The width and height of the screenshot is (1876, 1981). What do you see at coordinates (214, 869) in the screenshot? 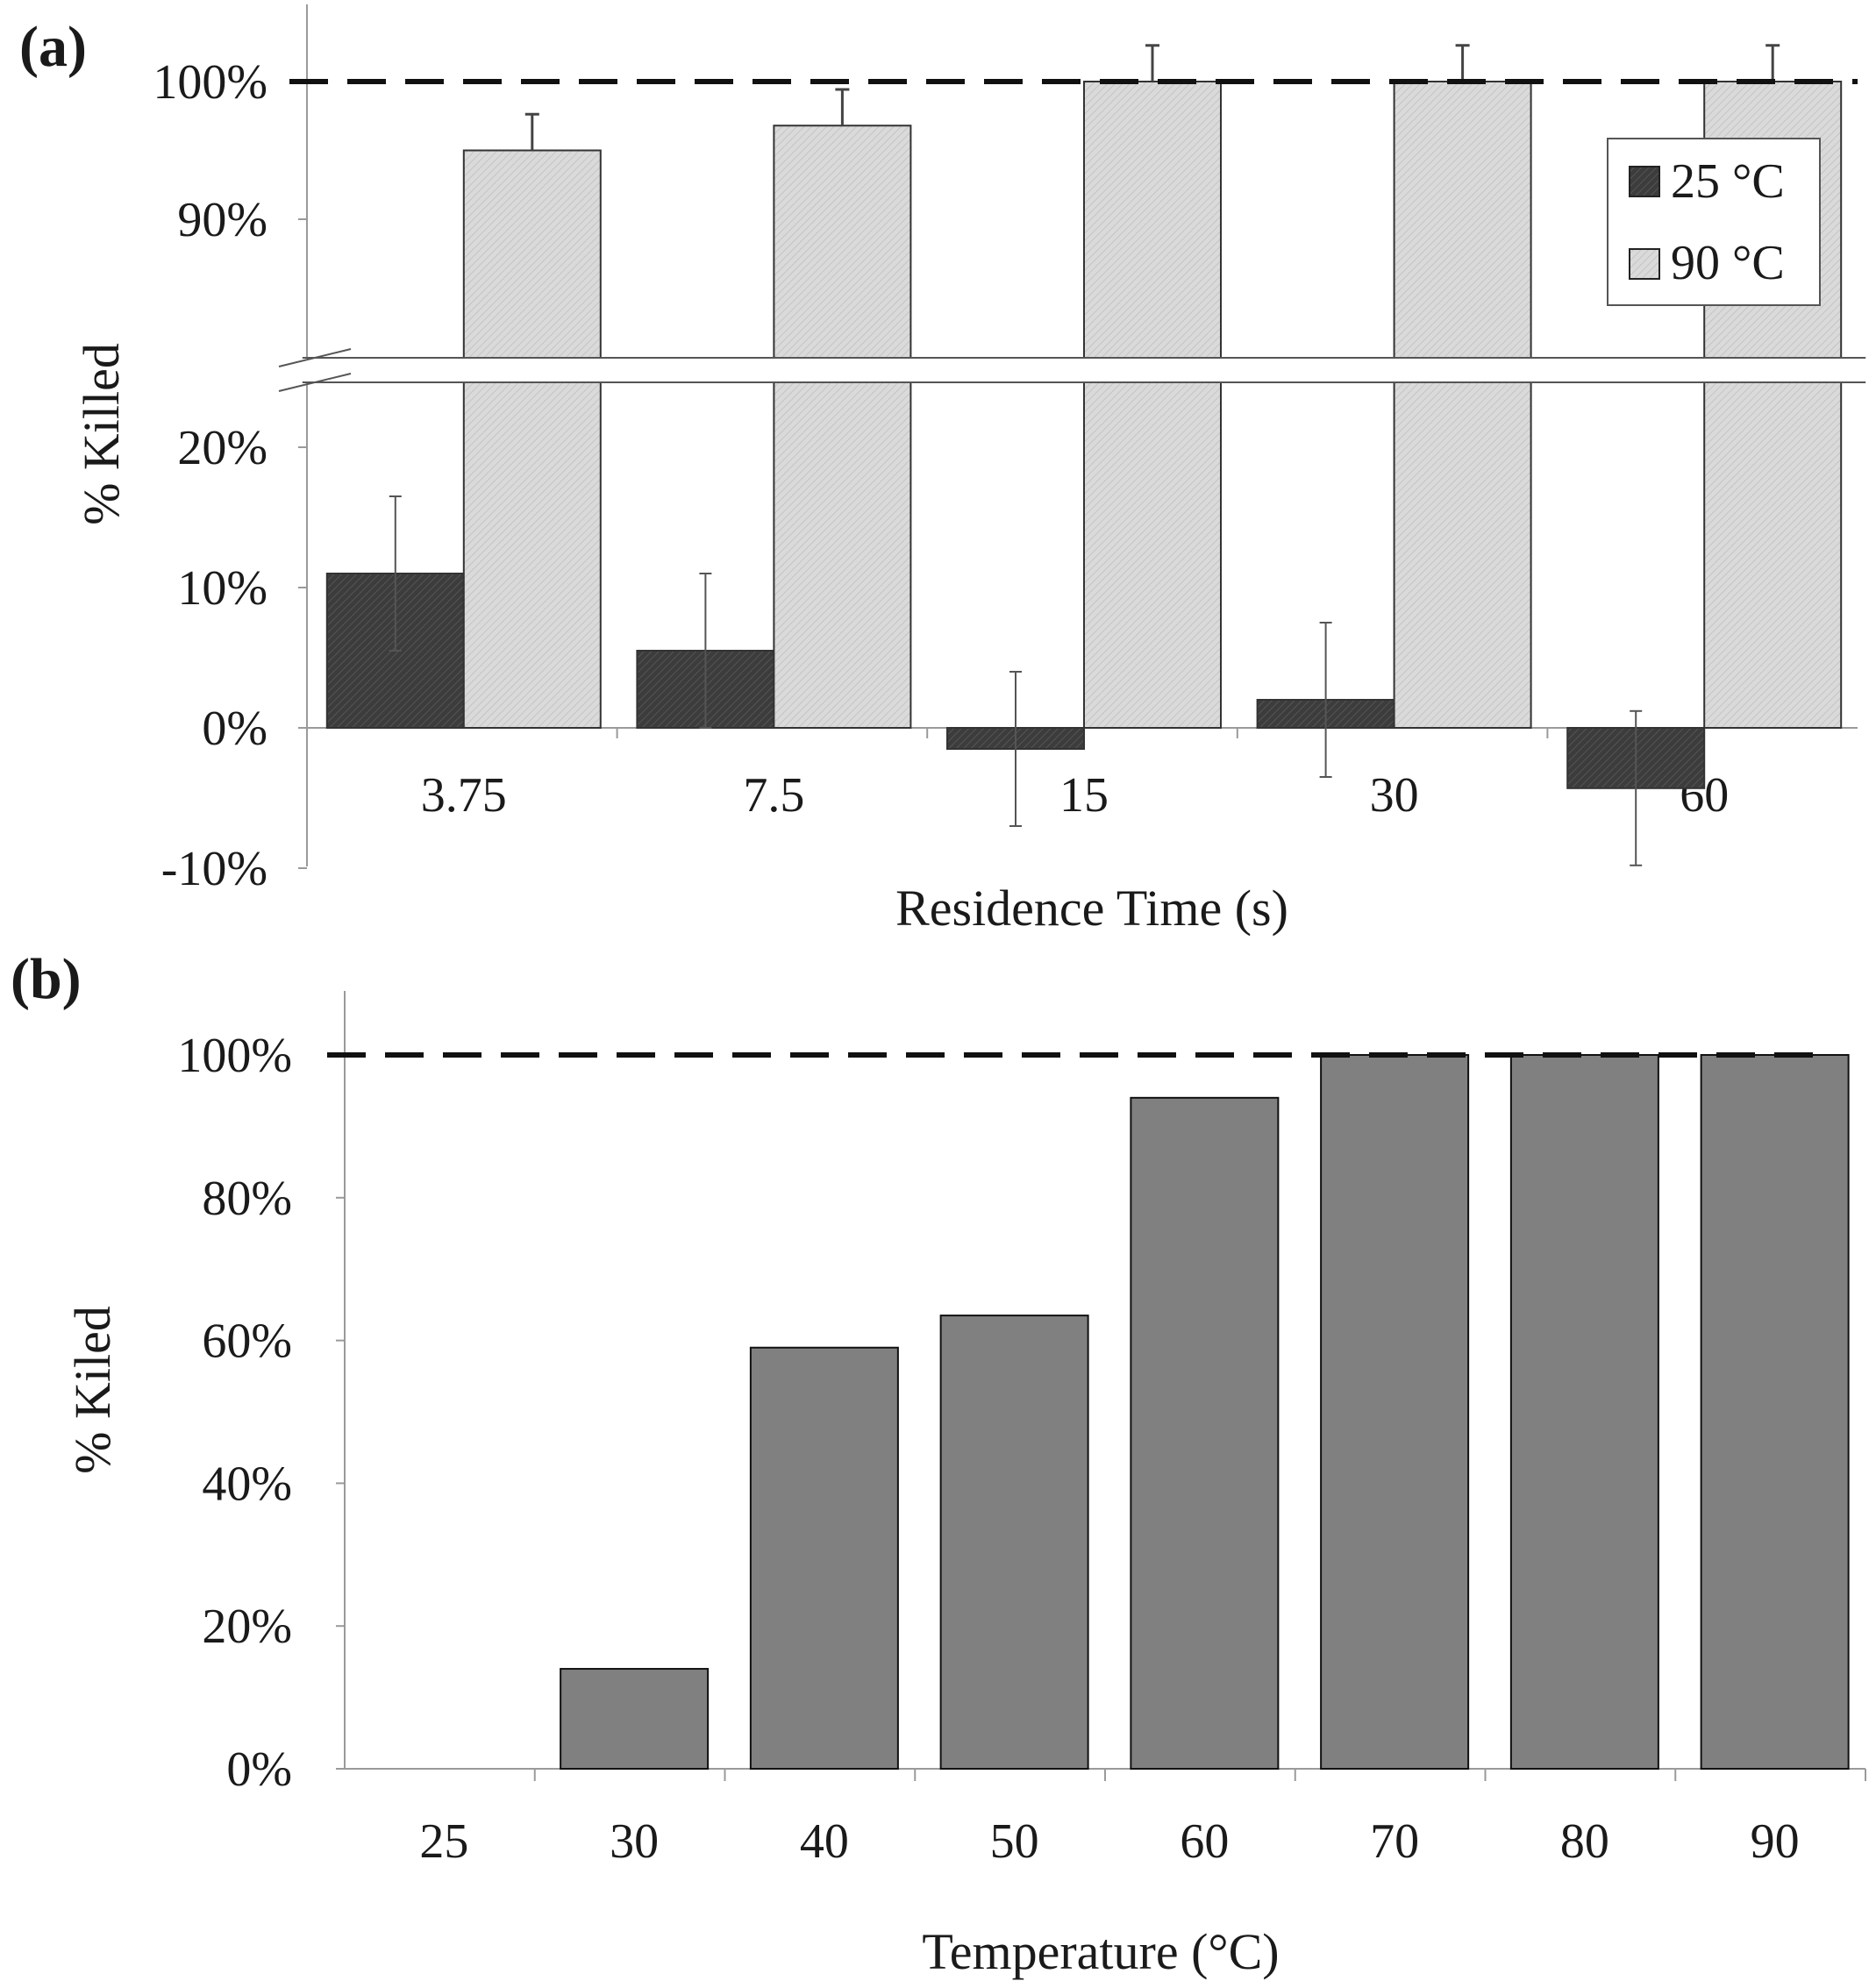
I see `panel-a-y-tick-label: -10%` at bounding box center [214, 869].